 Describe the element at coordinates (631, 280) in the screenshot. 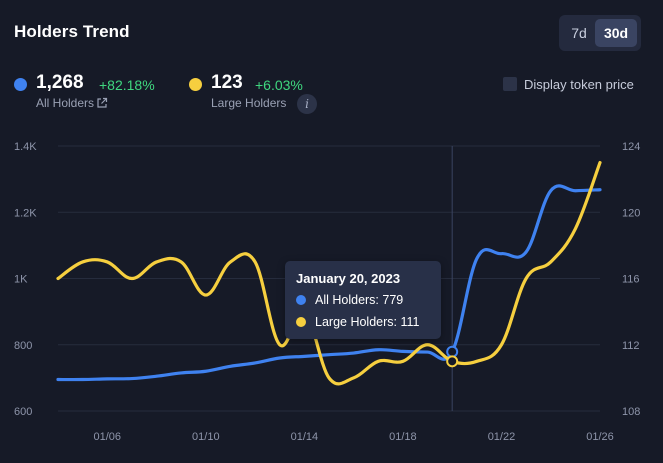

I see `y-right-tick: 116` at that location.